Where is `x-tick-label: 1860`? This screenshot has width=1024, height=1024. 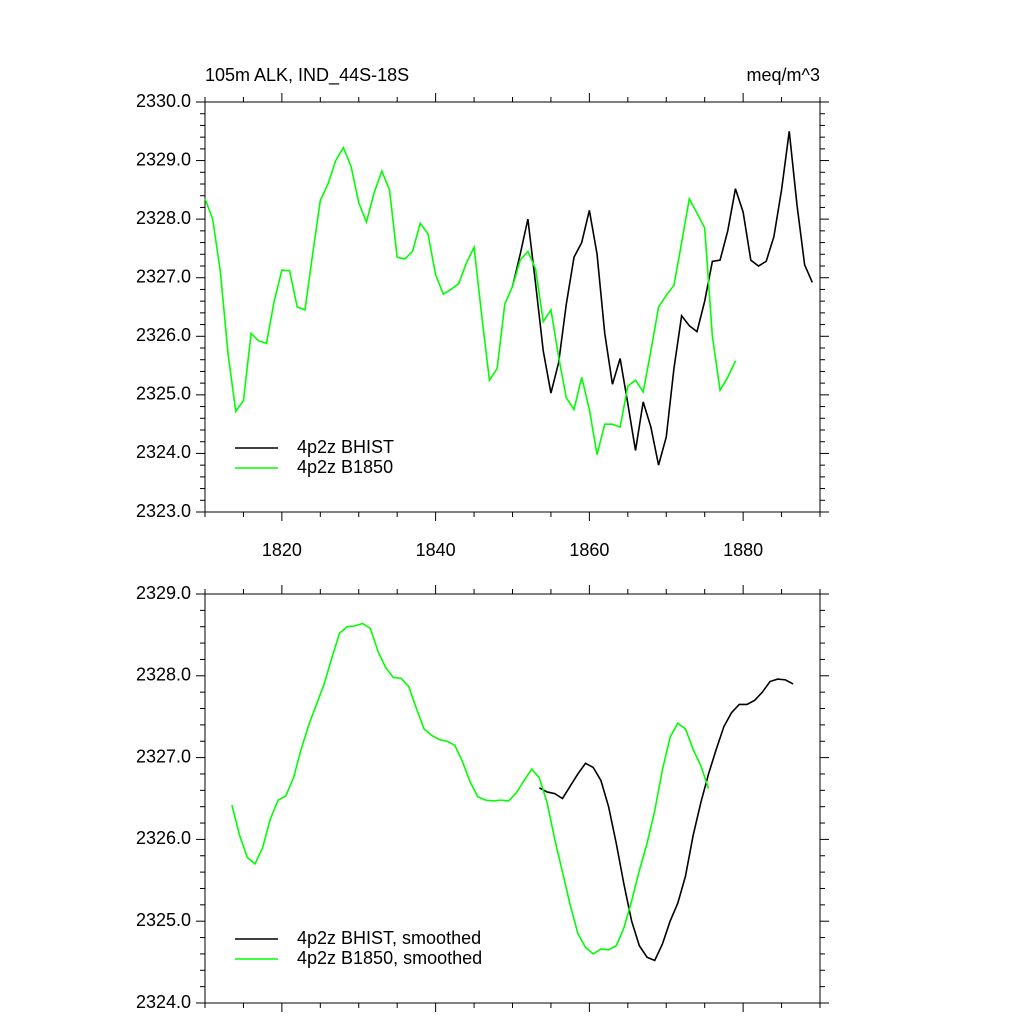 x-tick-label: 1860 is located at coordinates (589, 550).